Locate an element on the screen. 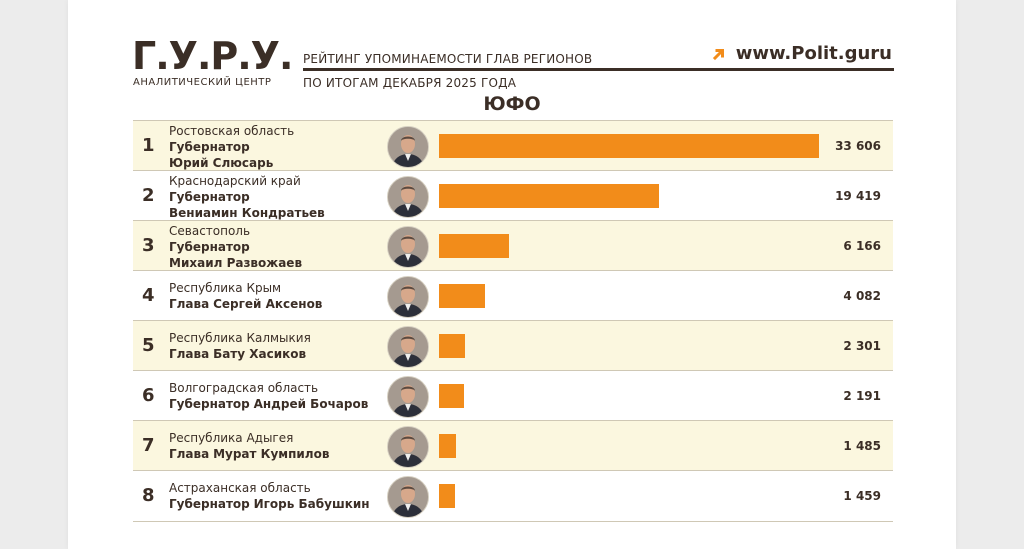 The width and height of the screenshot is (1024, 549). report-title-line1: РЕЙТИНГ УПОМИНАЕМОСТИ ГЛАВ РЕГИОНОВ is located at coordinates (448, 59).